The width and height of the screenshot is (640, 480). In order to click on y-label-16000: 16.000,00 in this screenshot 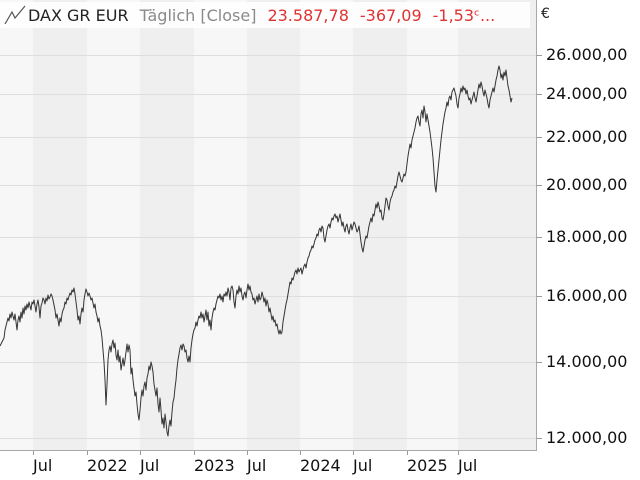, I will do `click(587, 295)`.